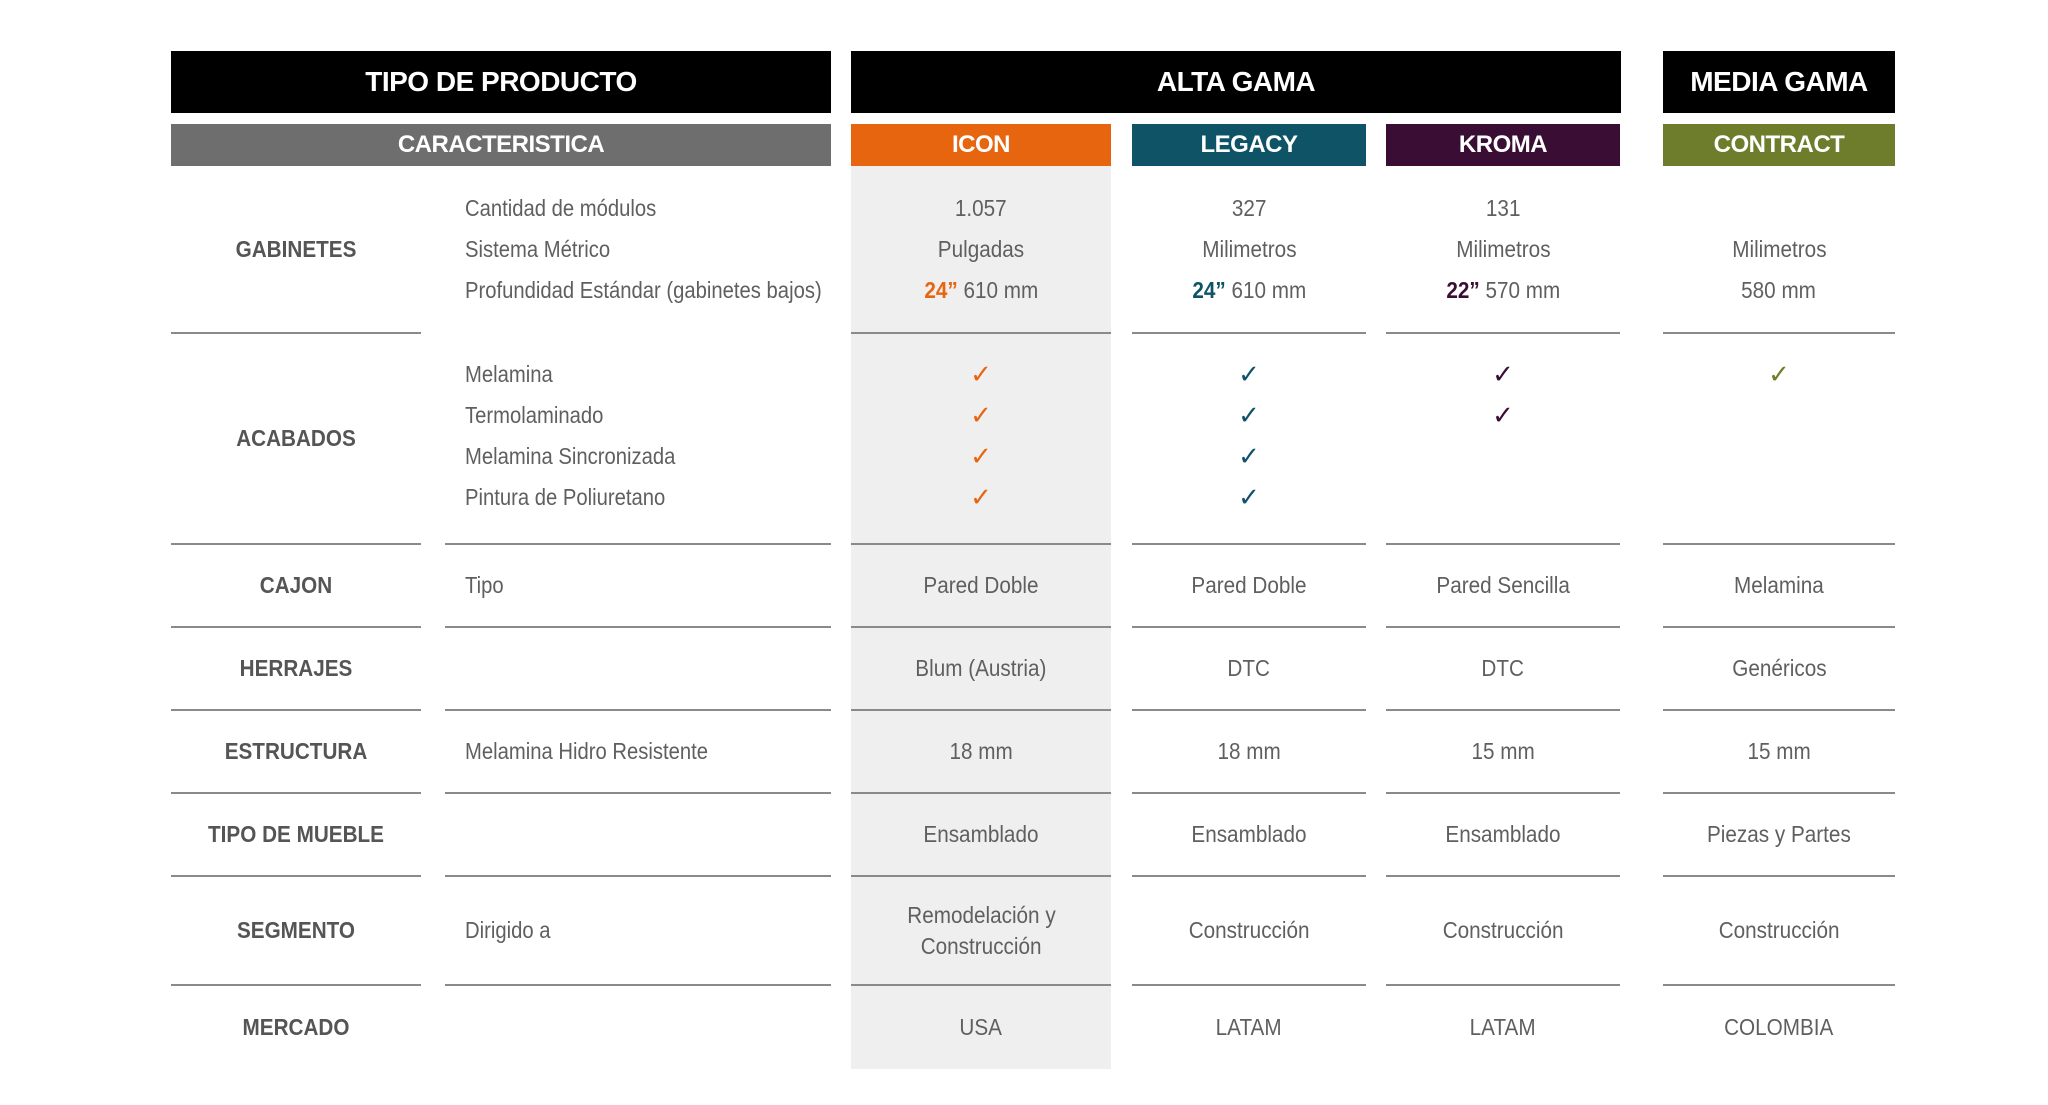  I want to click on tipo-mueble-icon: Ensamblado, so click(981, 834).